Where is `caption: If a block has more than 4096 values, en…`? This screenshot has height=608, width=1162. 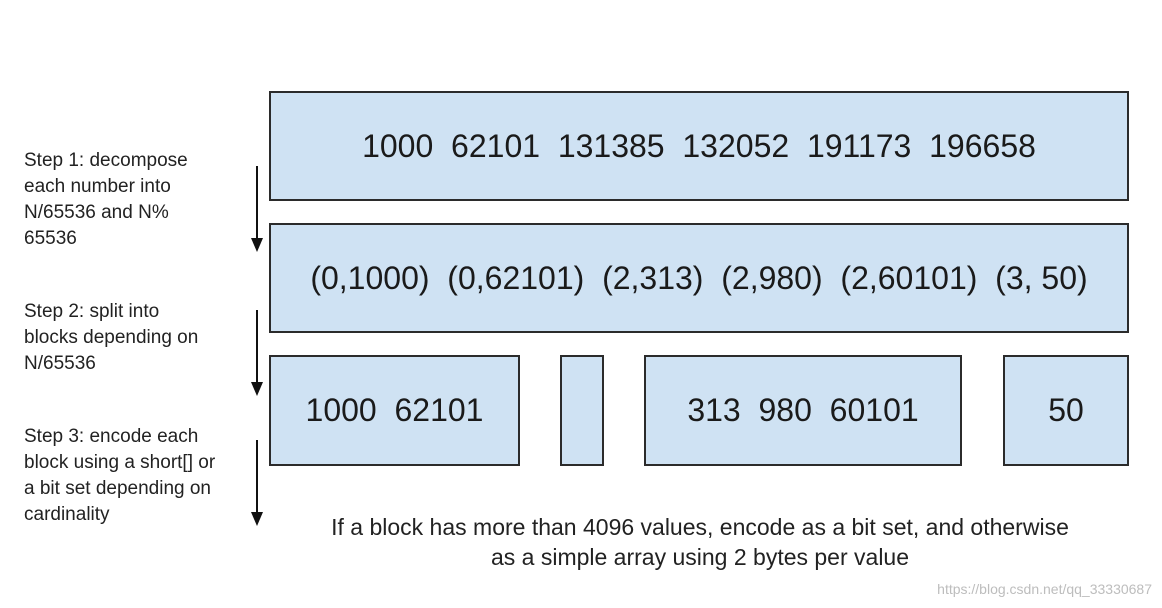
caption: If a block has more than 4096 values, en… is located at coordinates (700, 542).